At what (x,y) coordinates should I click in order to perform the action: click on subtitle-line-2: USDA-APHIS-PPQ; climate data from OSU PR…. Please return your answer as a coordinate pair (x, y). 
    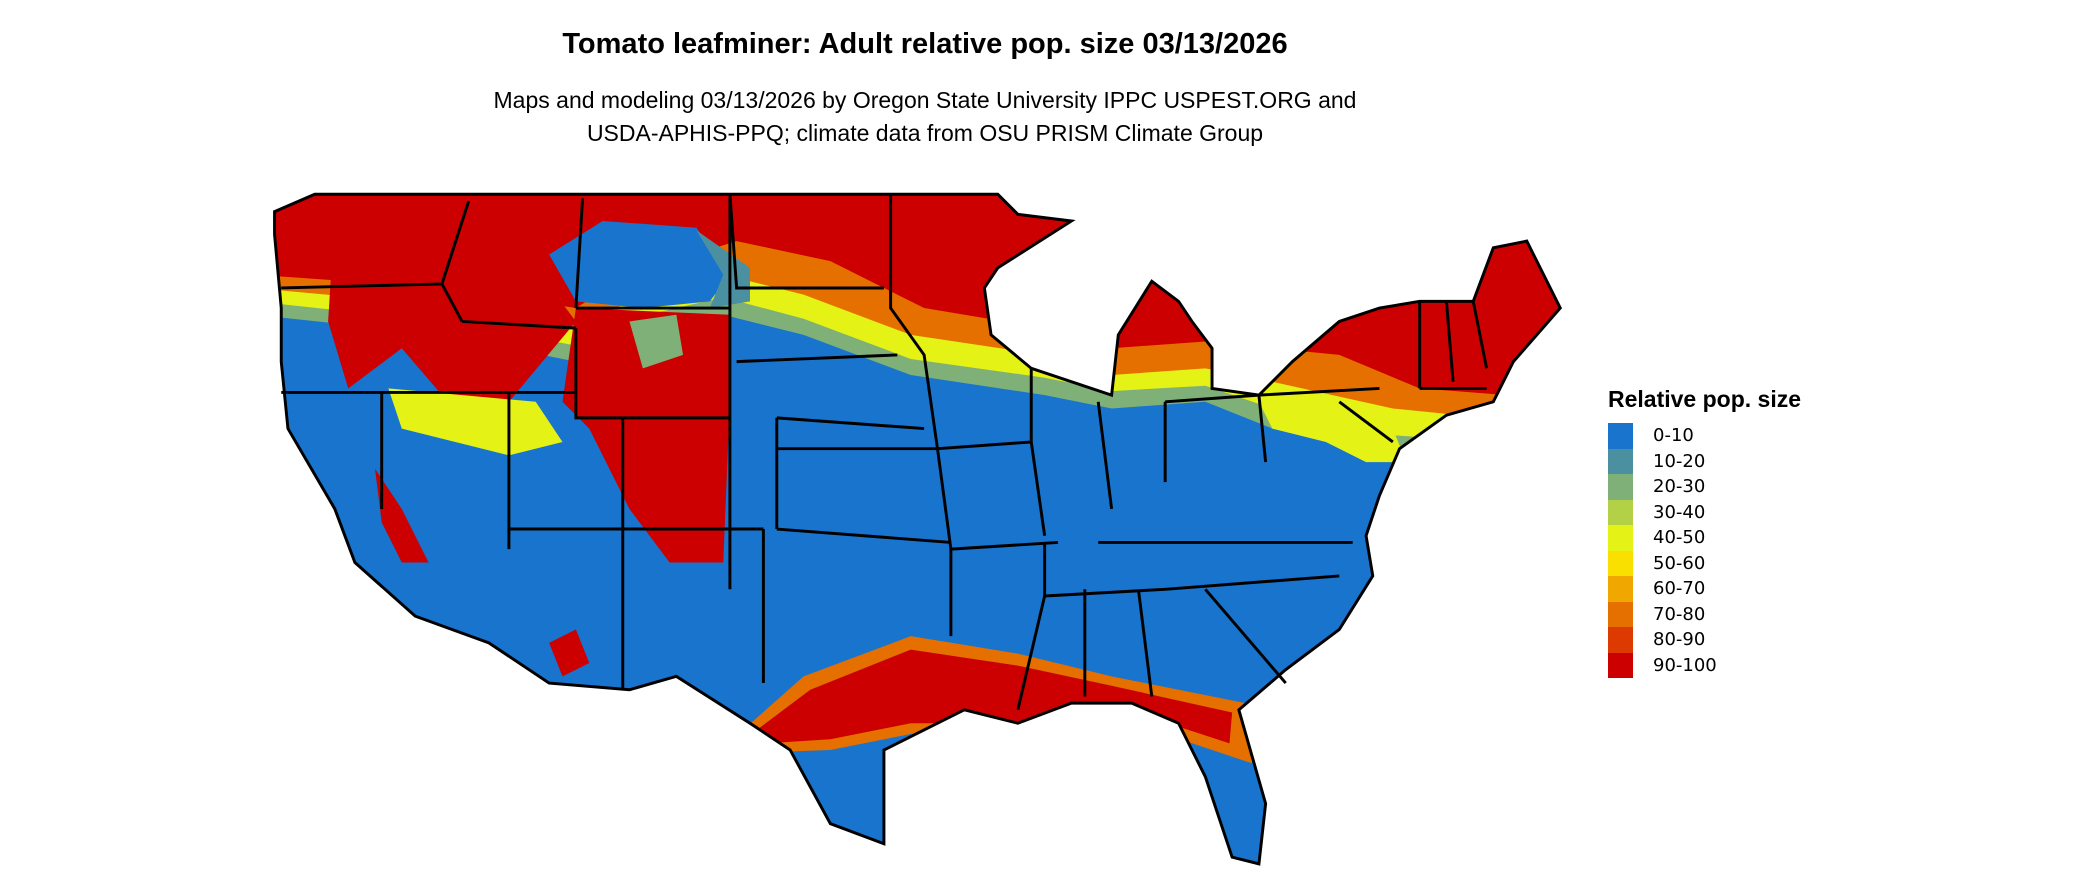
    Looking at the image, I should click on (925, 133).